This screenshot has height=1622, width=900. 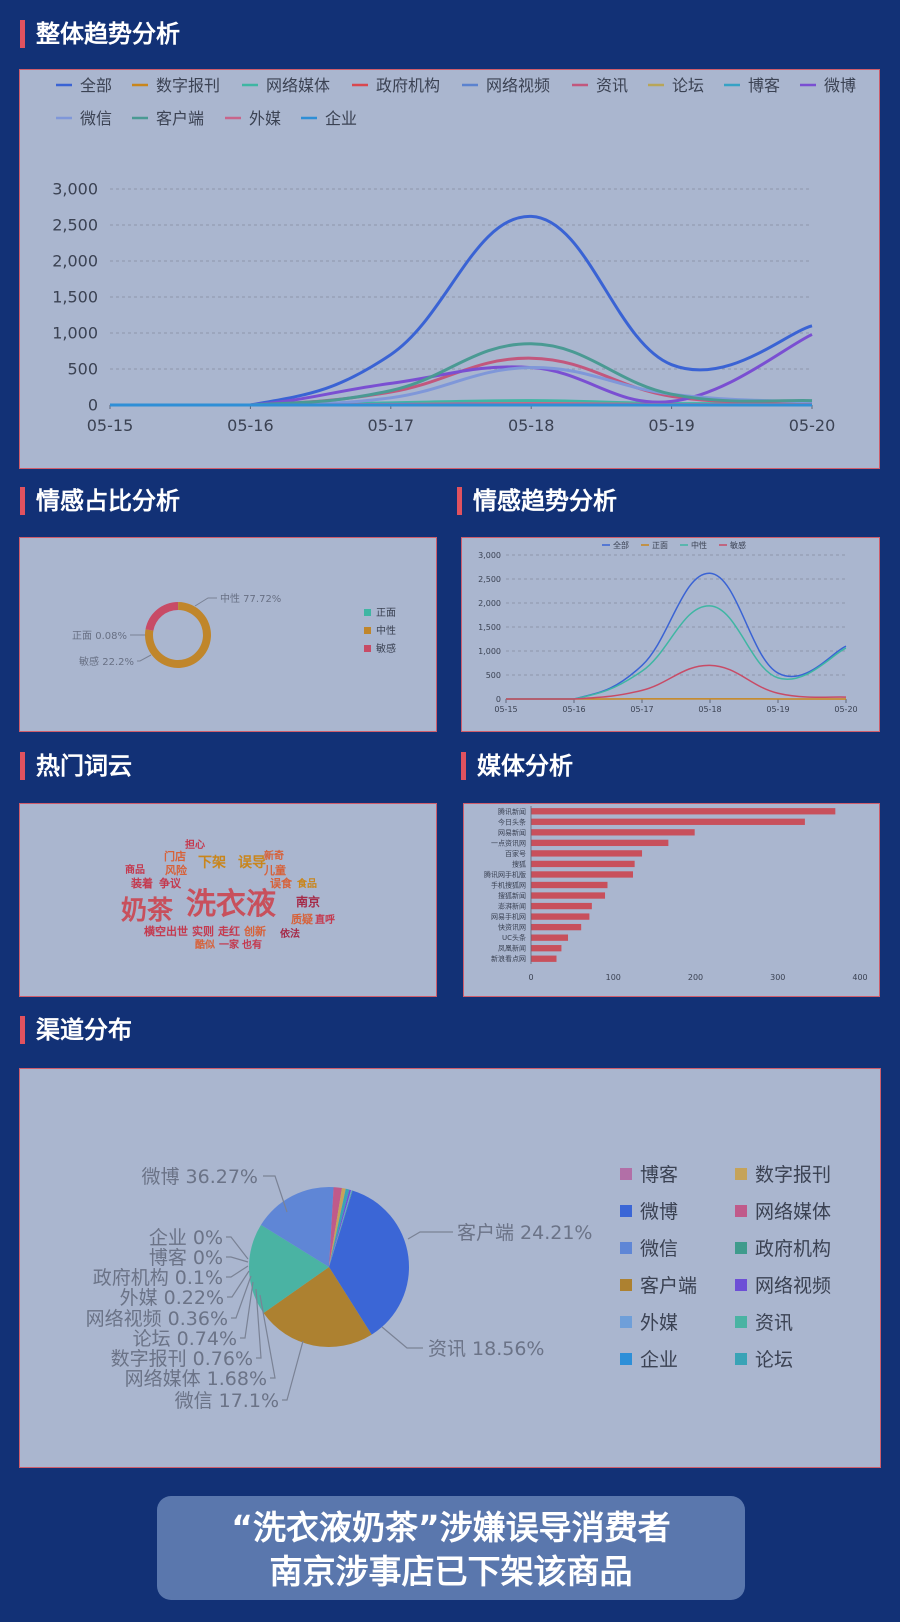 I want to click on bar-网易手机网, so click(x=560, y=916).